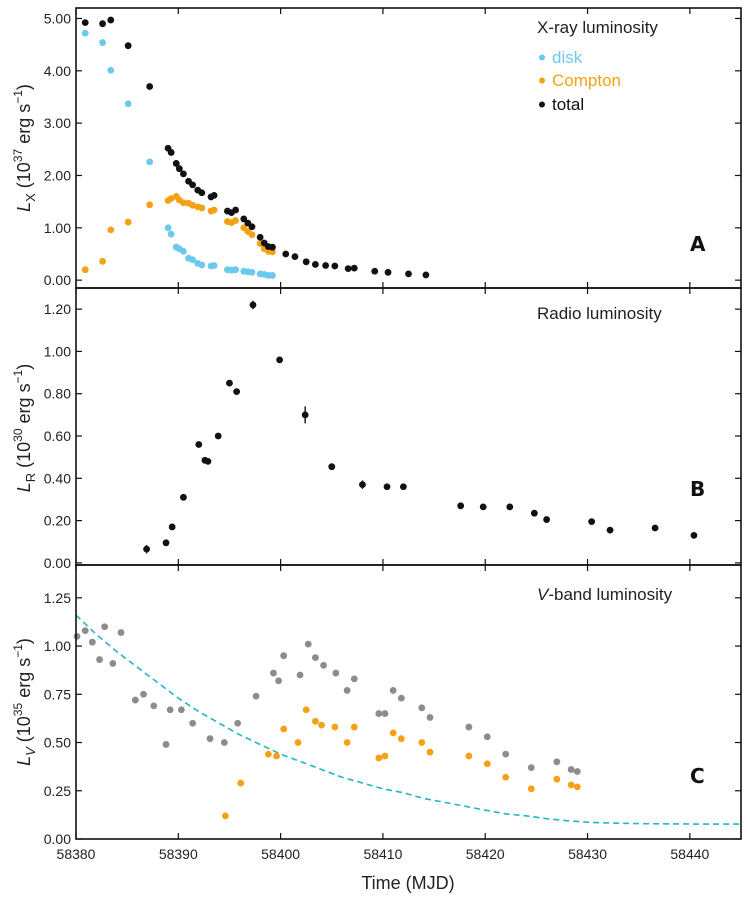 The height and width of the screenshot is (897, 750). Describe the element at coordinates (57, 18) in the screenshot. I see `xray-ytick-label: 5.00` at that location.